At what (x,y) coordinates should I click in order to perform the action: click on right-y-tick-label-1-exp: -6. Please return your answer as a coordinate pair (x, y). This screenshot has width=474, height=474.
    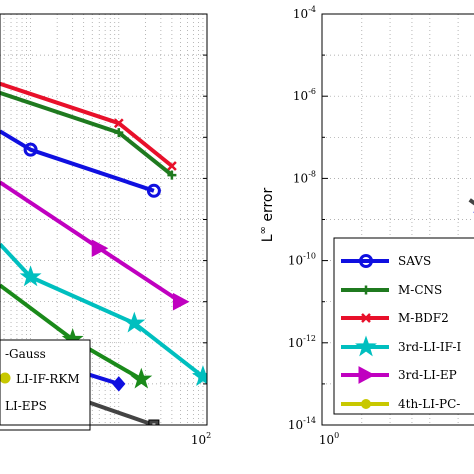
    Looking at the image, I should click on (312, 91).